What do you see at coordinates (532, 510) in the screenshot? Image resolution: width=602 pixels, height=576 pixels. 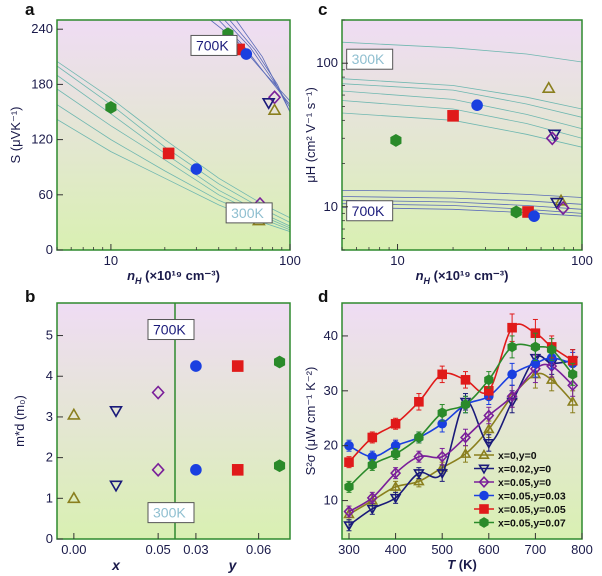 I see `legend-label: x=0.05,y=0.05` at bounding box center [532, 510].